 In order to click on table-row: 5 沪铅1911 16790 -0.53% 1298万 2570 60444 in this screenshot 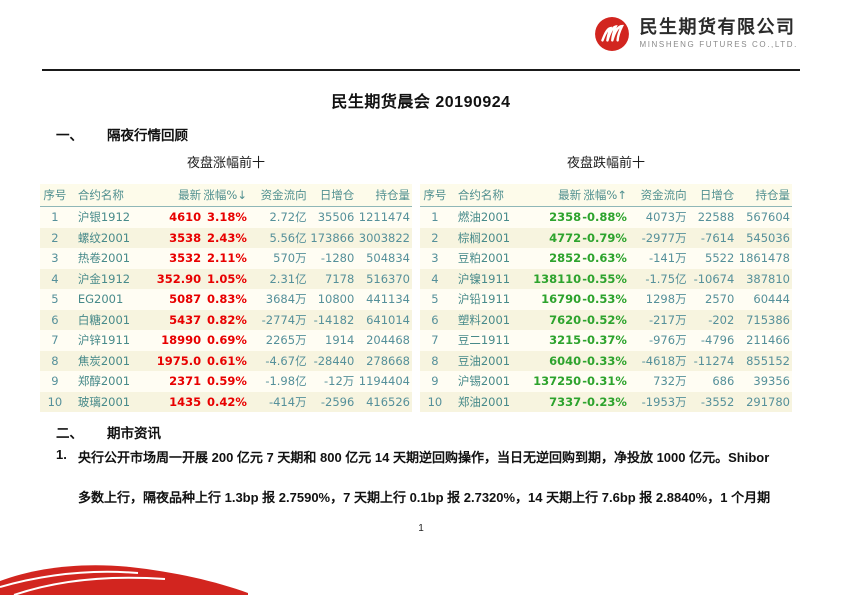, I will do `click(606, 299)`.